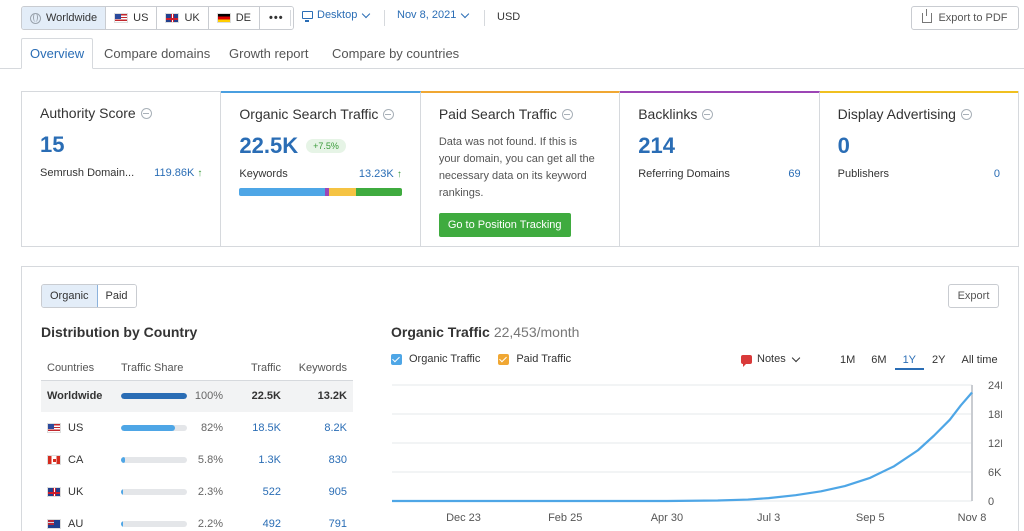 The height and width of the screenshot is (531, 1024). What do you see at coordinates (979, 360) in the screenshot?
I see `range-all-time: All time` at bounding box center [979, 360].